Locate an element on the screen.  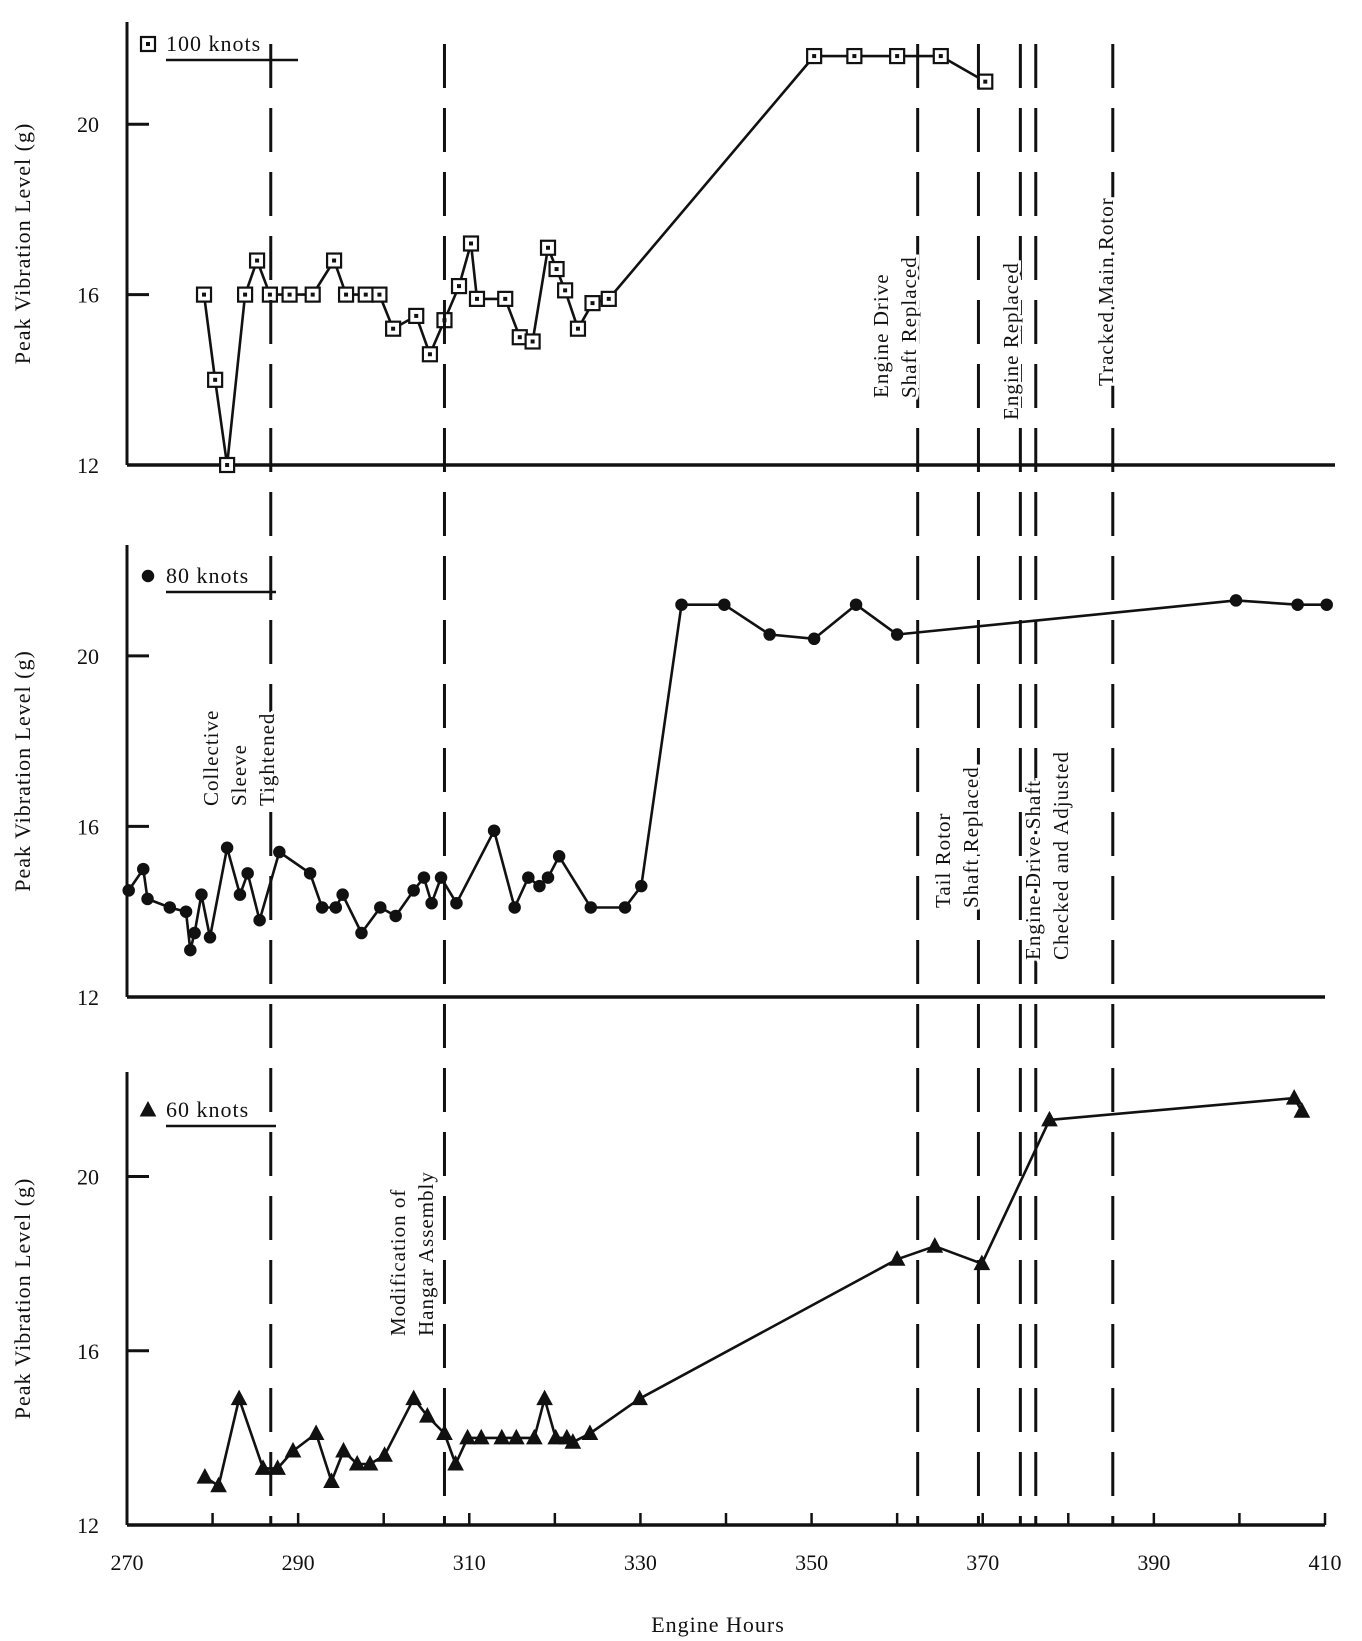
panel-0-point-22-dot is located at coordinates (548, 247).